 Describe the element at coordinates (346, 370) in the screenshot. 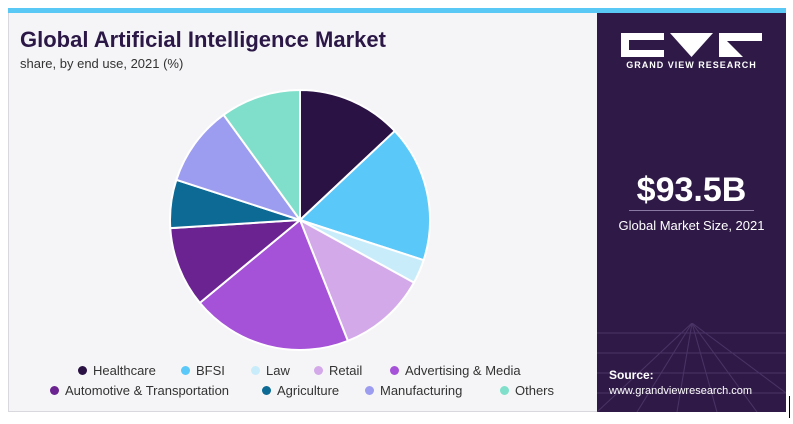

I see `legend-label-retail: Retail` at that location.